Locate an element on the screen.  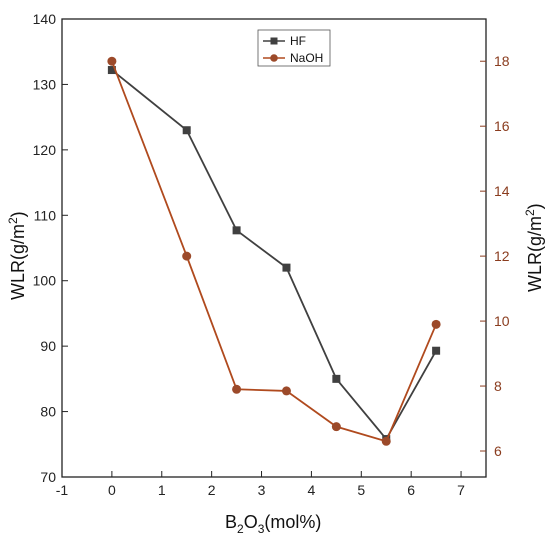
y-right-tick-label: 8 is located at coordinates (498, 386).